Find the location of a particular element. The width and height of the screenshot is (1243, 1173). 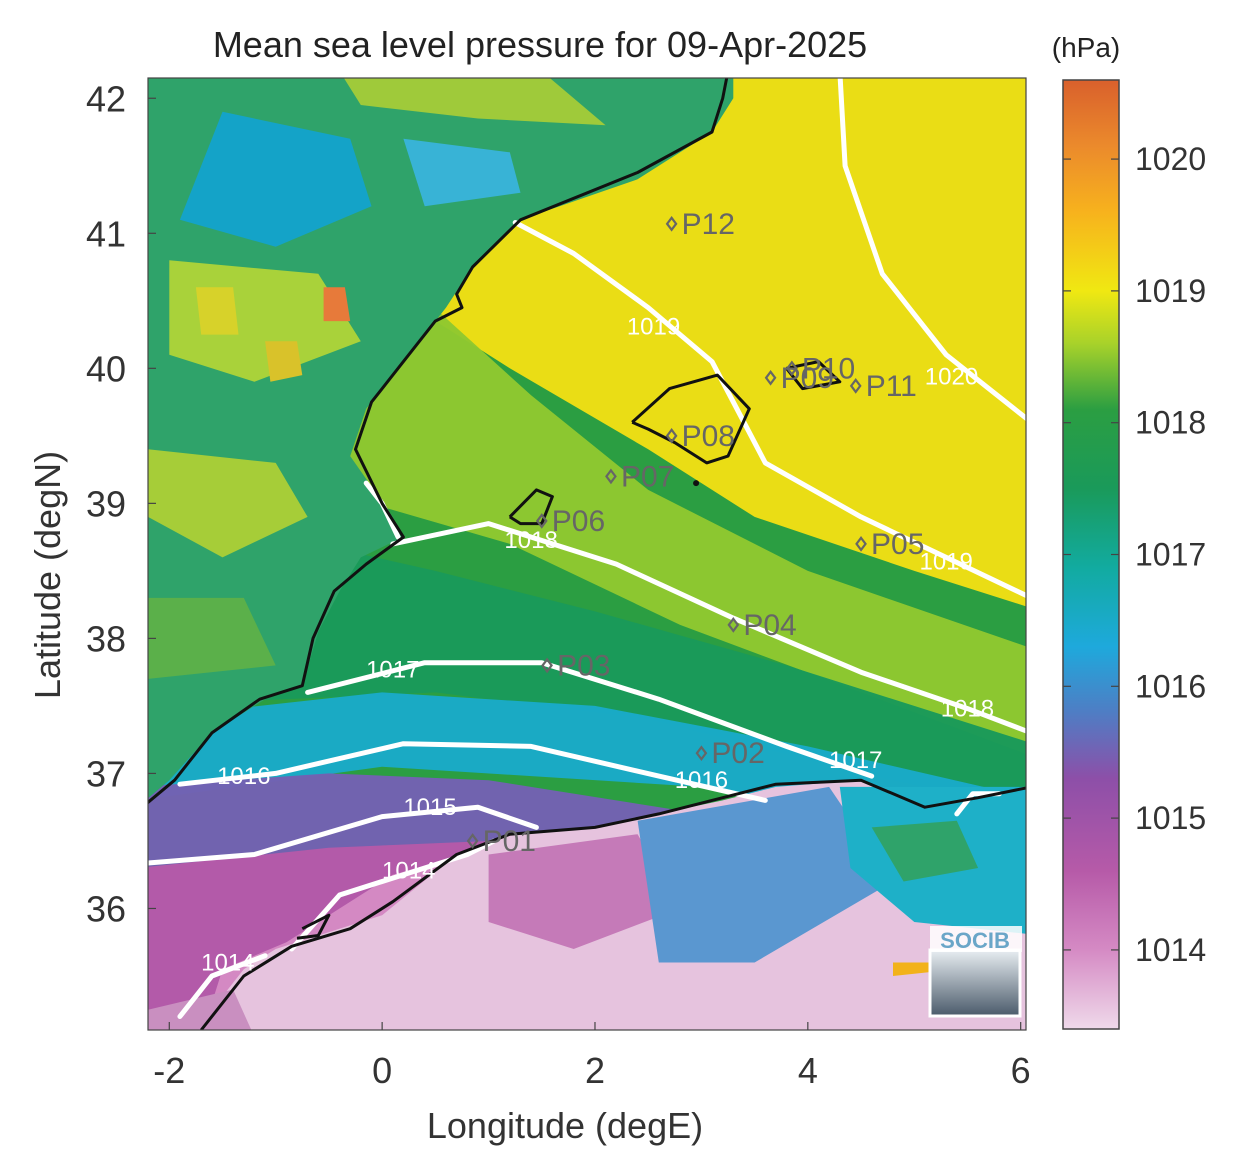

station-p03: P03 is located at coordinates (576, 665).